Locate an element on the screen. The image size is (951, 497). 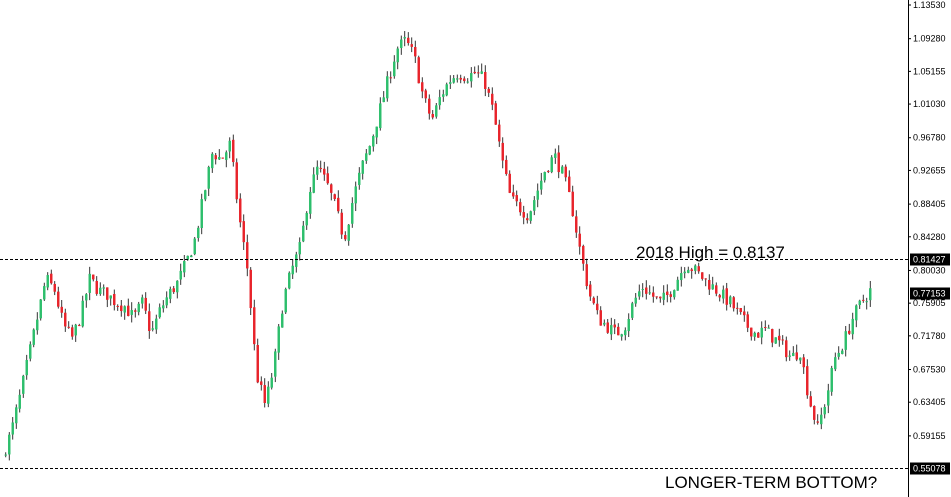
annotation-longer-term-bottom: LONGER-TERM BOTTOM? is located at coordinates (771, 482).